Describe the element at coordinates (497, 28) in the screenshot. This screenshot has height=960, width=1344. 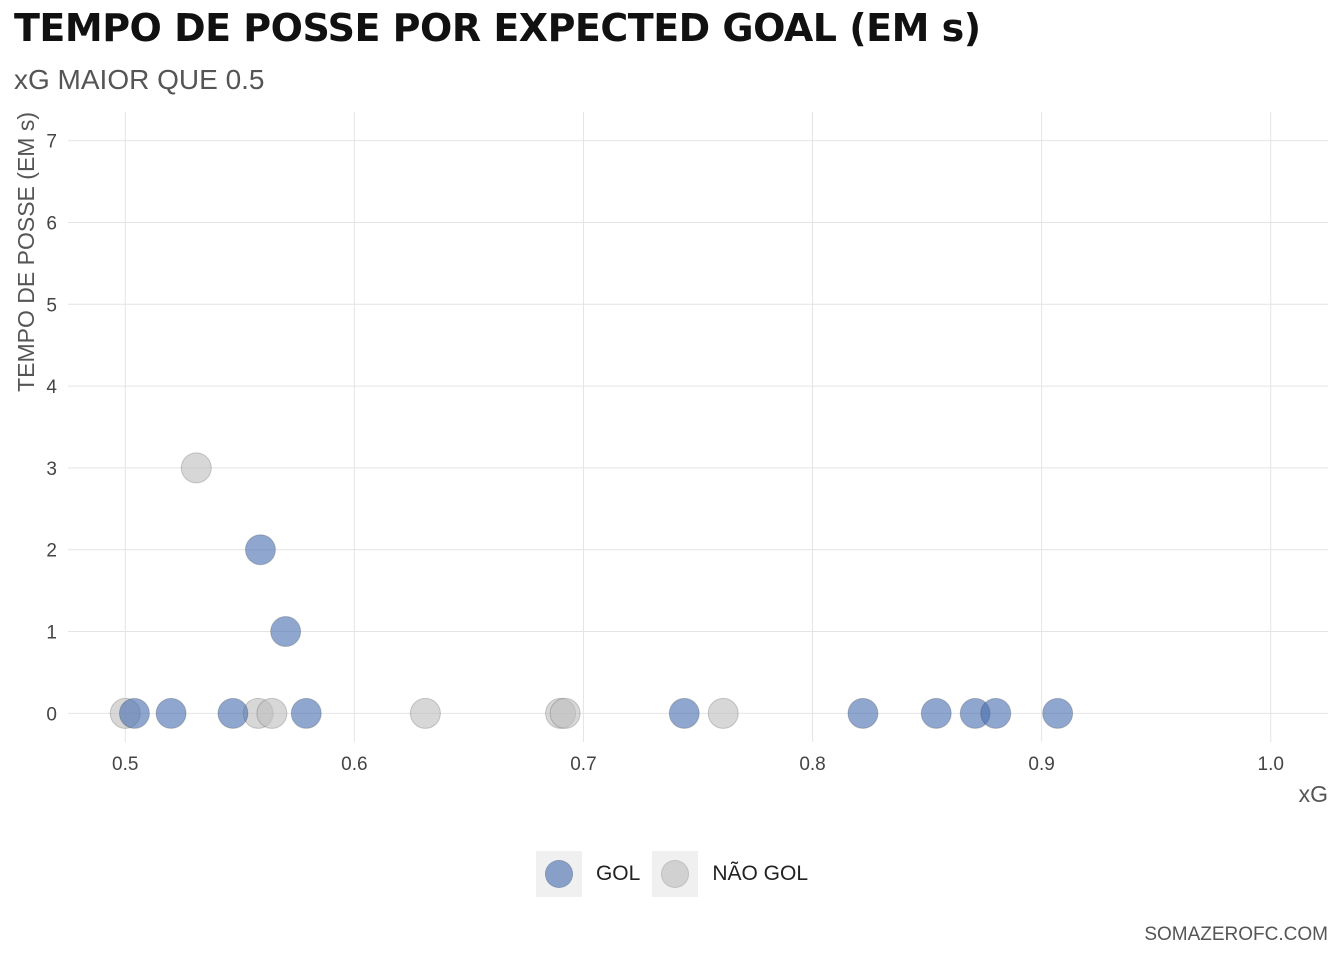
I see `chart-title: TEMPO DE POSSE POR EXPECTED GOAL (EM s)` at that location.